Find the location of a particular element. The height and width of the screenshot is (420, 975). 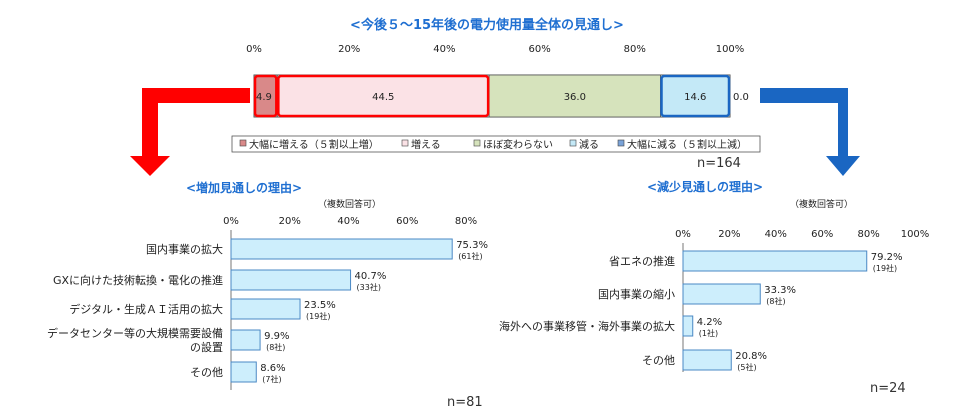

value-label: 4.2% is located at coordinates (709, 322).